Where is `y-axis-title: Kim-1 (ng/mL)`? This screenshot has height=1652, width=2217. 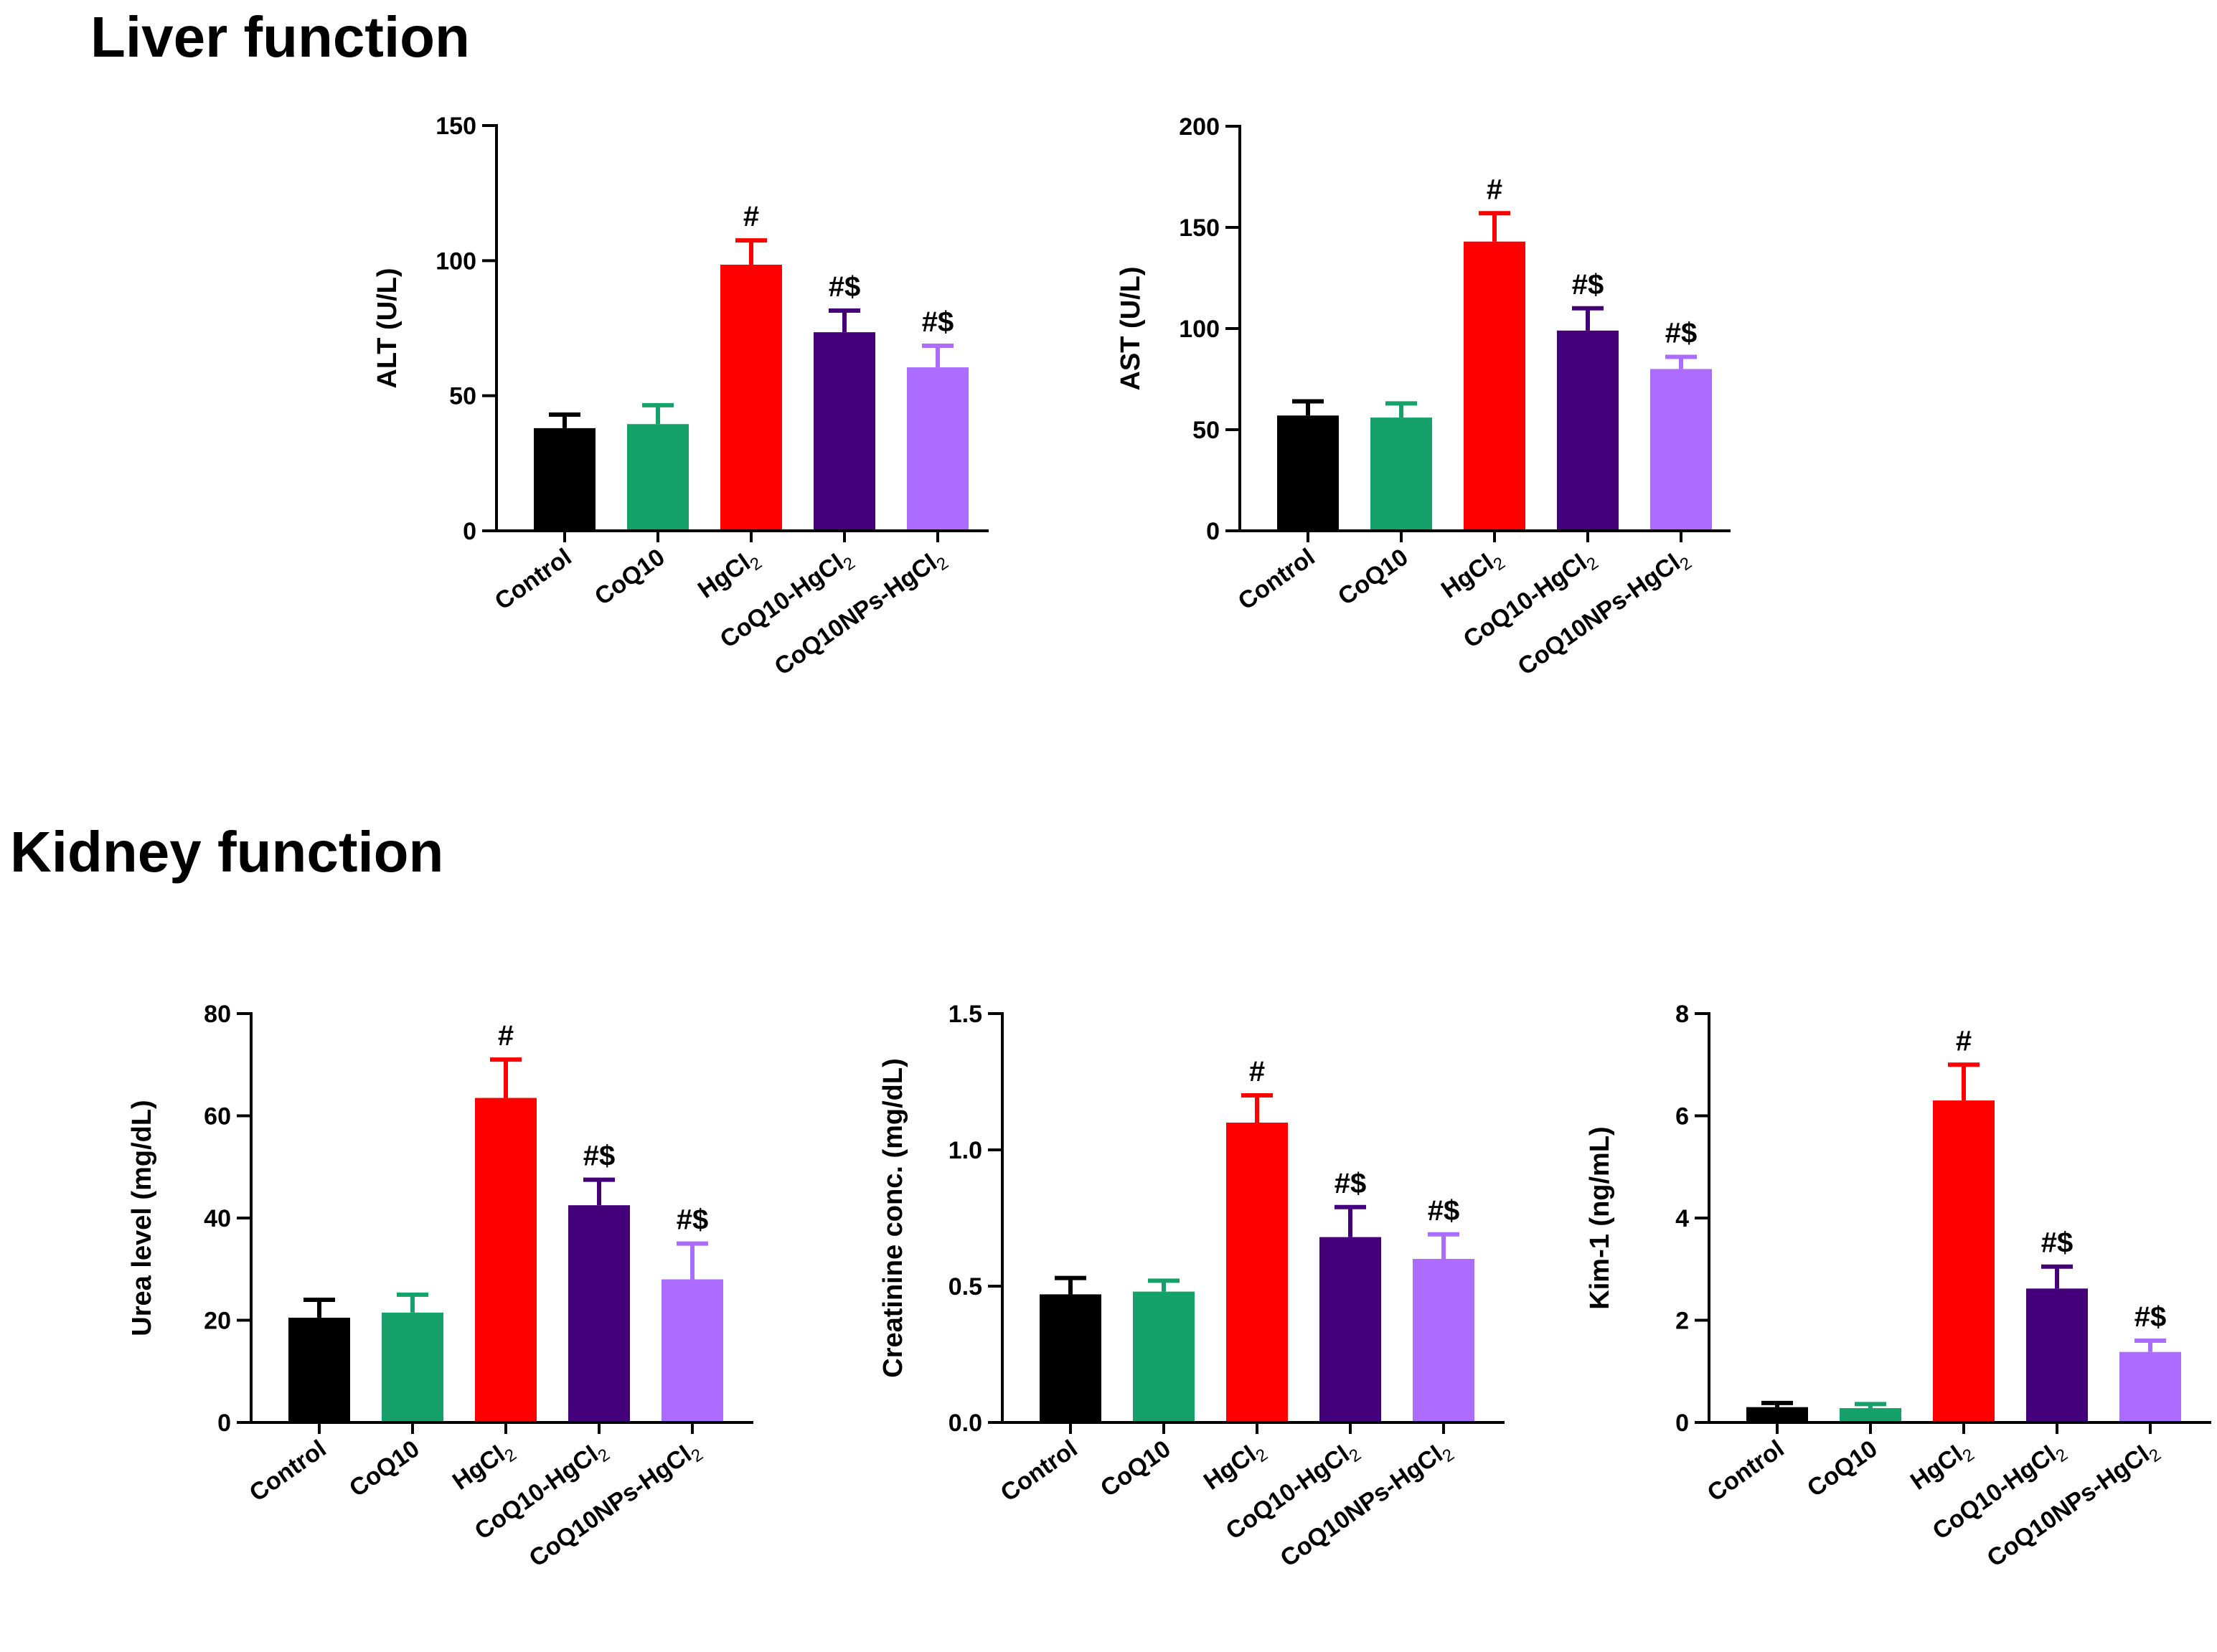 y-axis-title: Kim-1 (ng/mL) is located at coordinates (1600, 1217).